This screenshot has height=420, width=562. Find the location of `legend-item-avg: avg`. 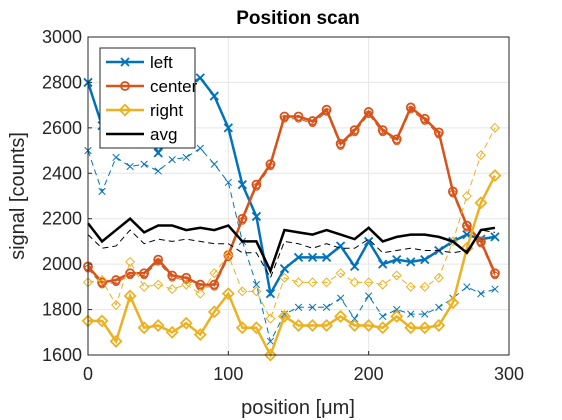

legend-item-avg: avg is located at coordinates (141, 134).